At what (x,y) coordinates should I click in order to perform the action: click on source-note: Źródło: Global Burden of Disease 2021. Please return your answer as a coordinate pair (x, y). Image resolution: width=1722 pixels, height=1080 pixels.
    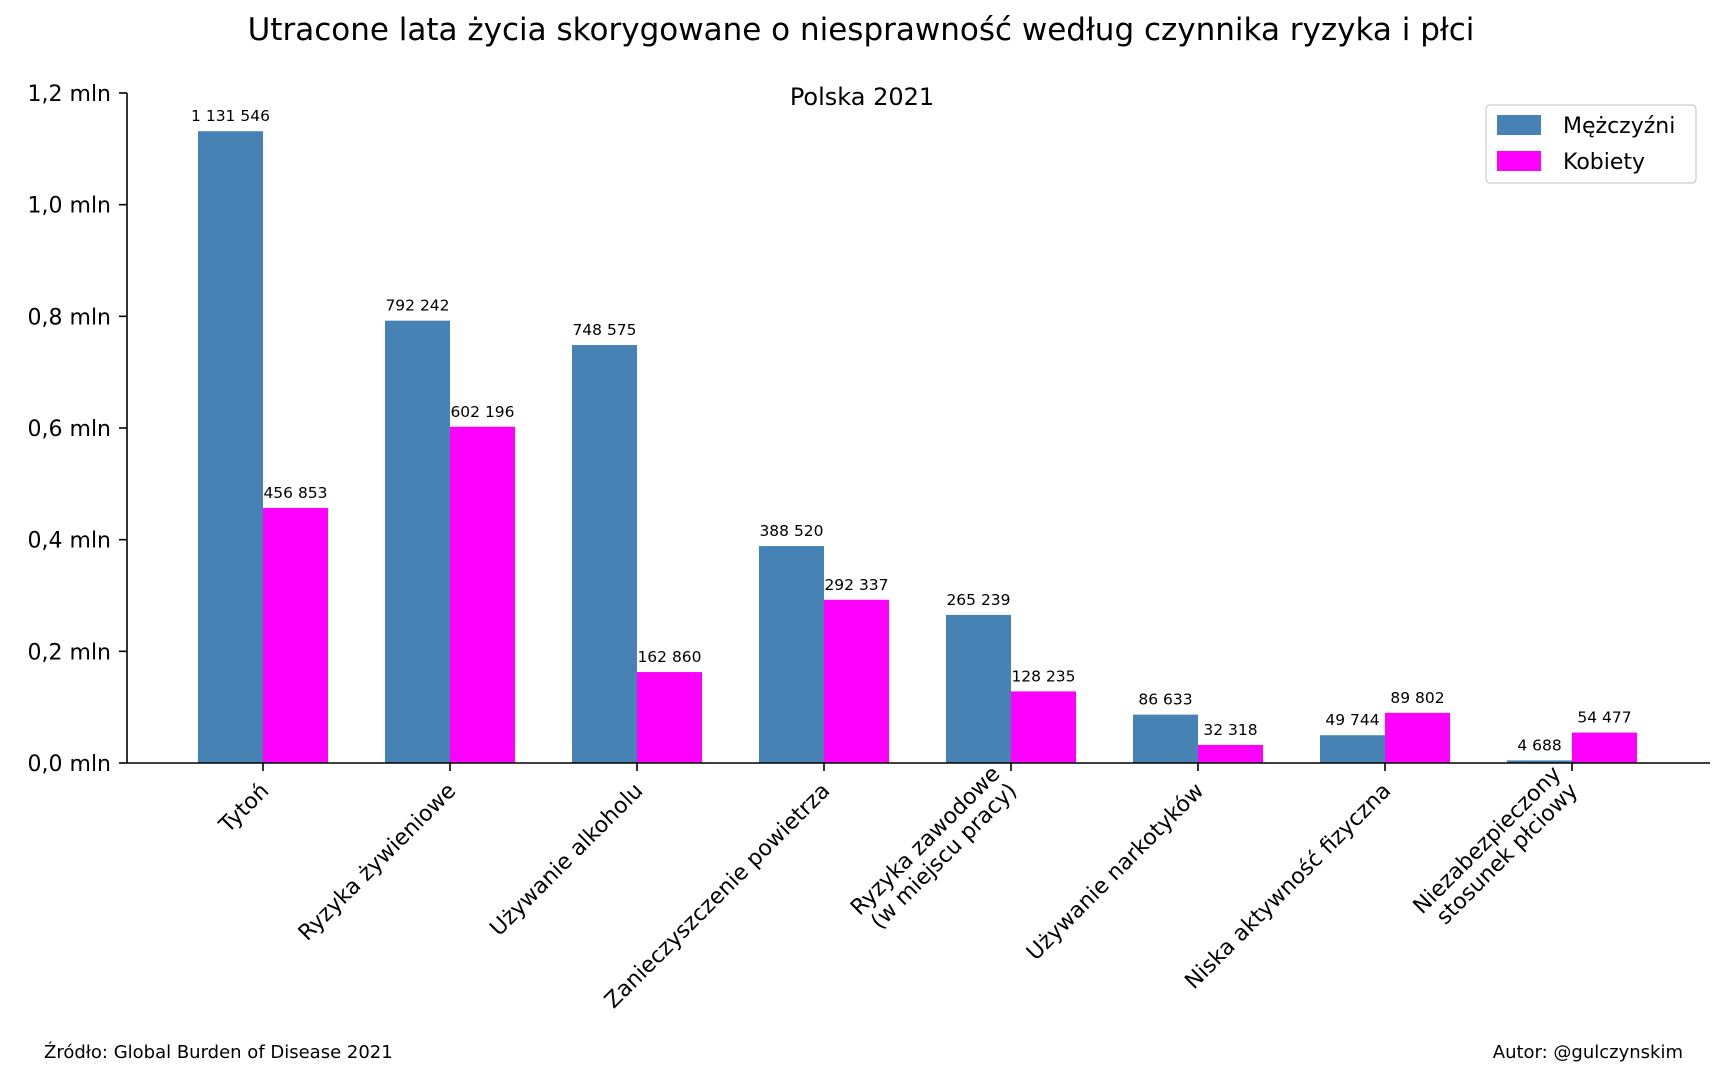
    Looking at the image, I should click on (218, 1052).